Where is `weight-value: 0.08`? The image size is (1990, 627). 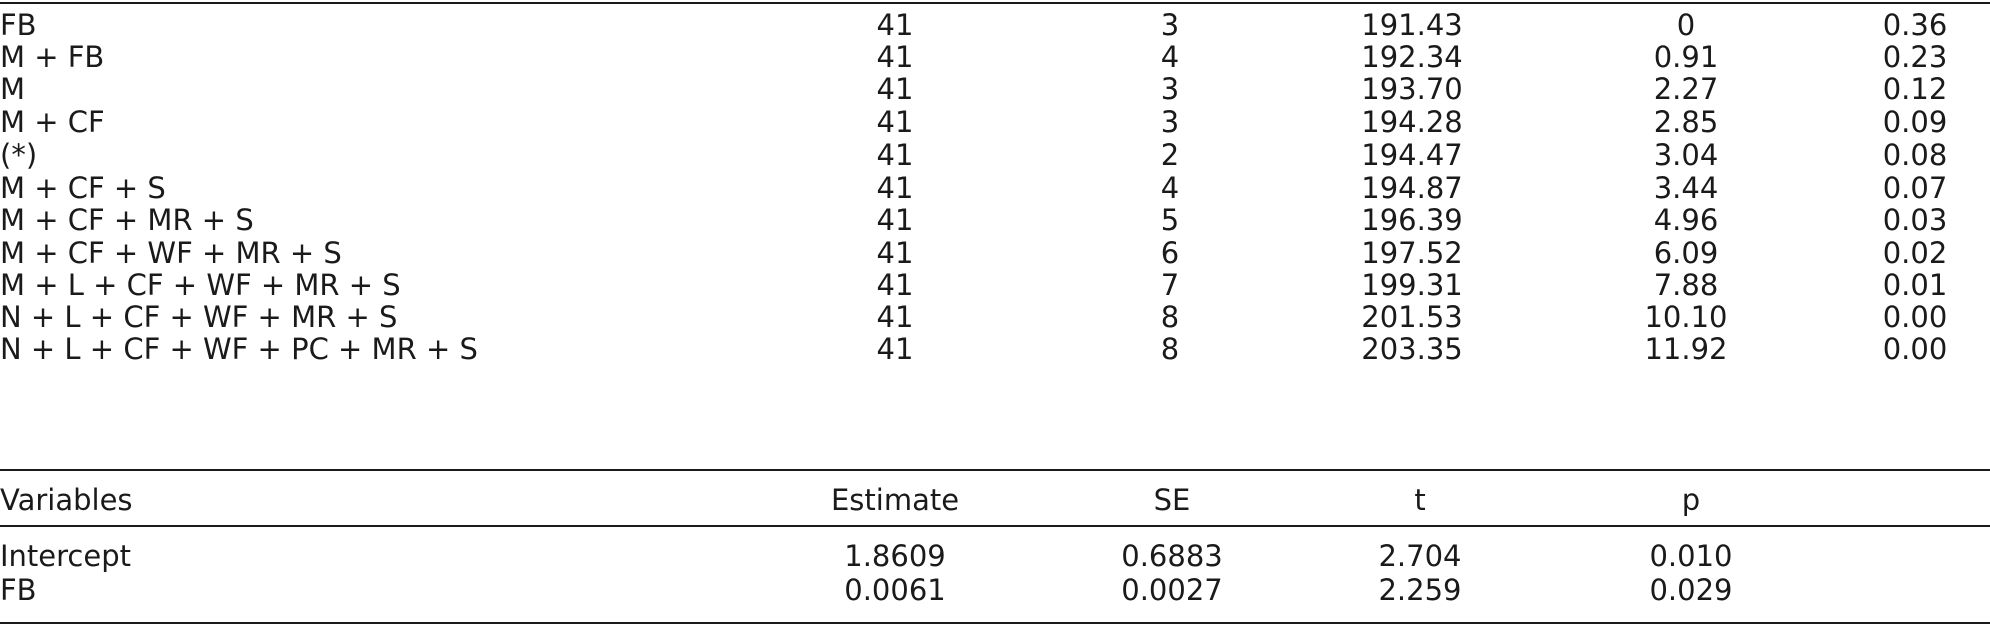 weight-value: 0.08 is located at coordinates (1915, 155).